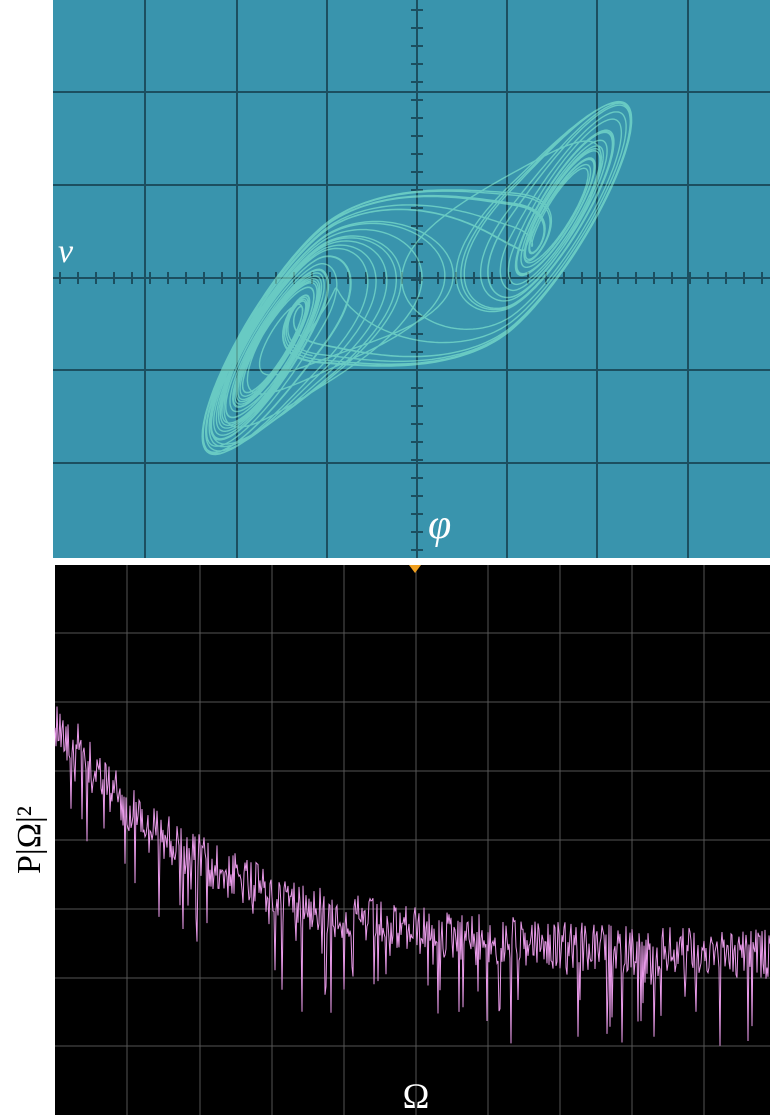 This screenshot has height=1120, width=770. What do you see at coordinates (29, 840) in the screenshot?
I see `y-axis-label: P|Ω|²` at bounding box center [29, 840].